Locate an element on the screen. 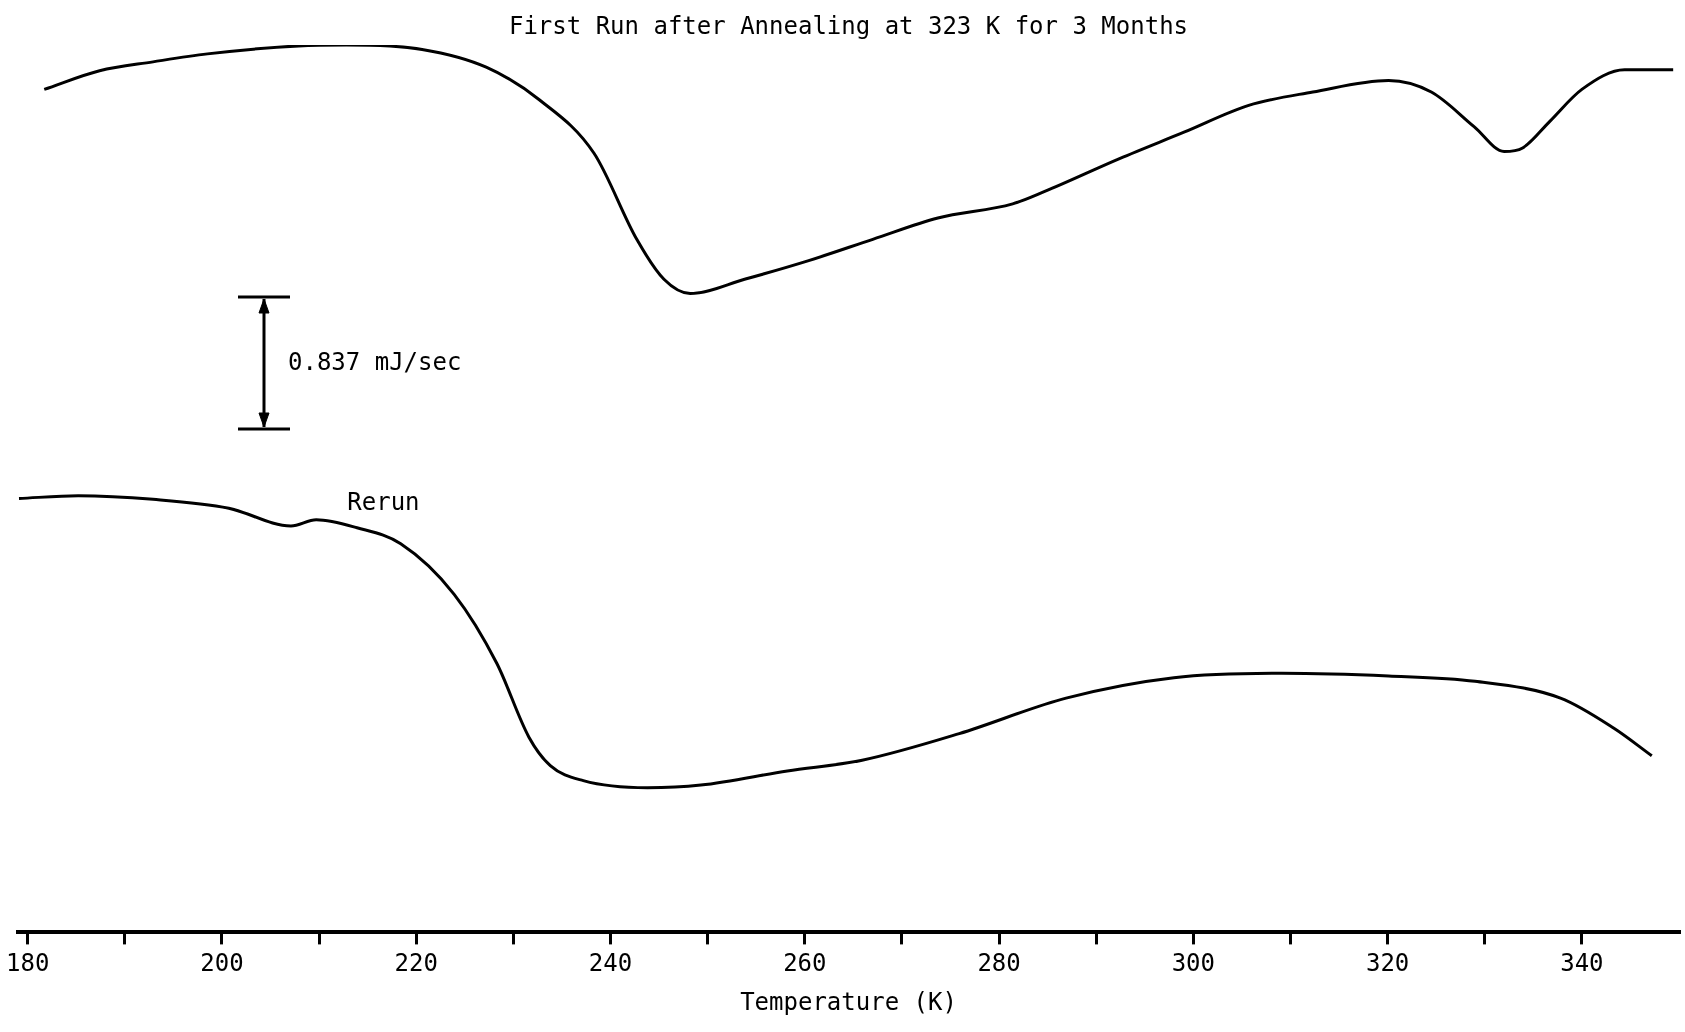 The image size is (1685, 1032). x-tick-label: 300 is located at coordinates (1193, 963).